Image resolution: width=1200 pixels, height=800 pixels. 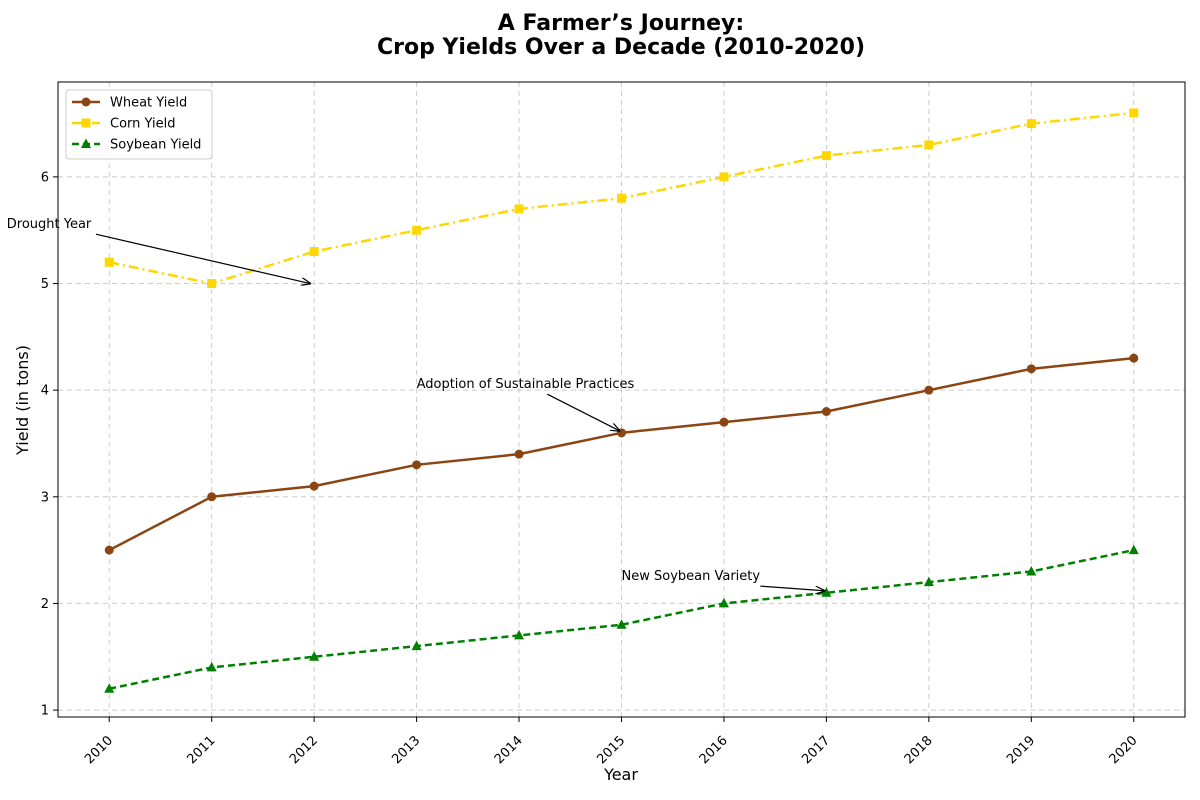 I want to click on annotation-text: Drought Year, so click(x=49, y=224).